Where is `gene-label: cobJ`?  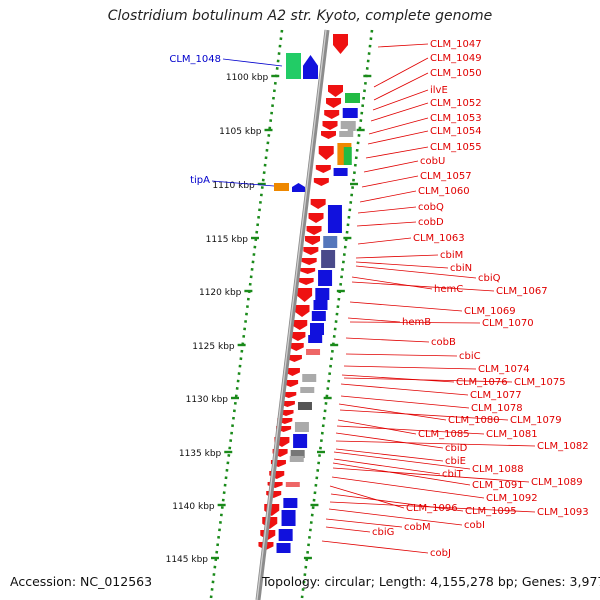
gene-label: cobJ is located at coordinates (440, 553).